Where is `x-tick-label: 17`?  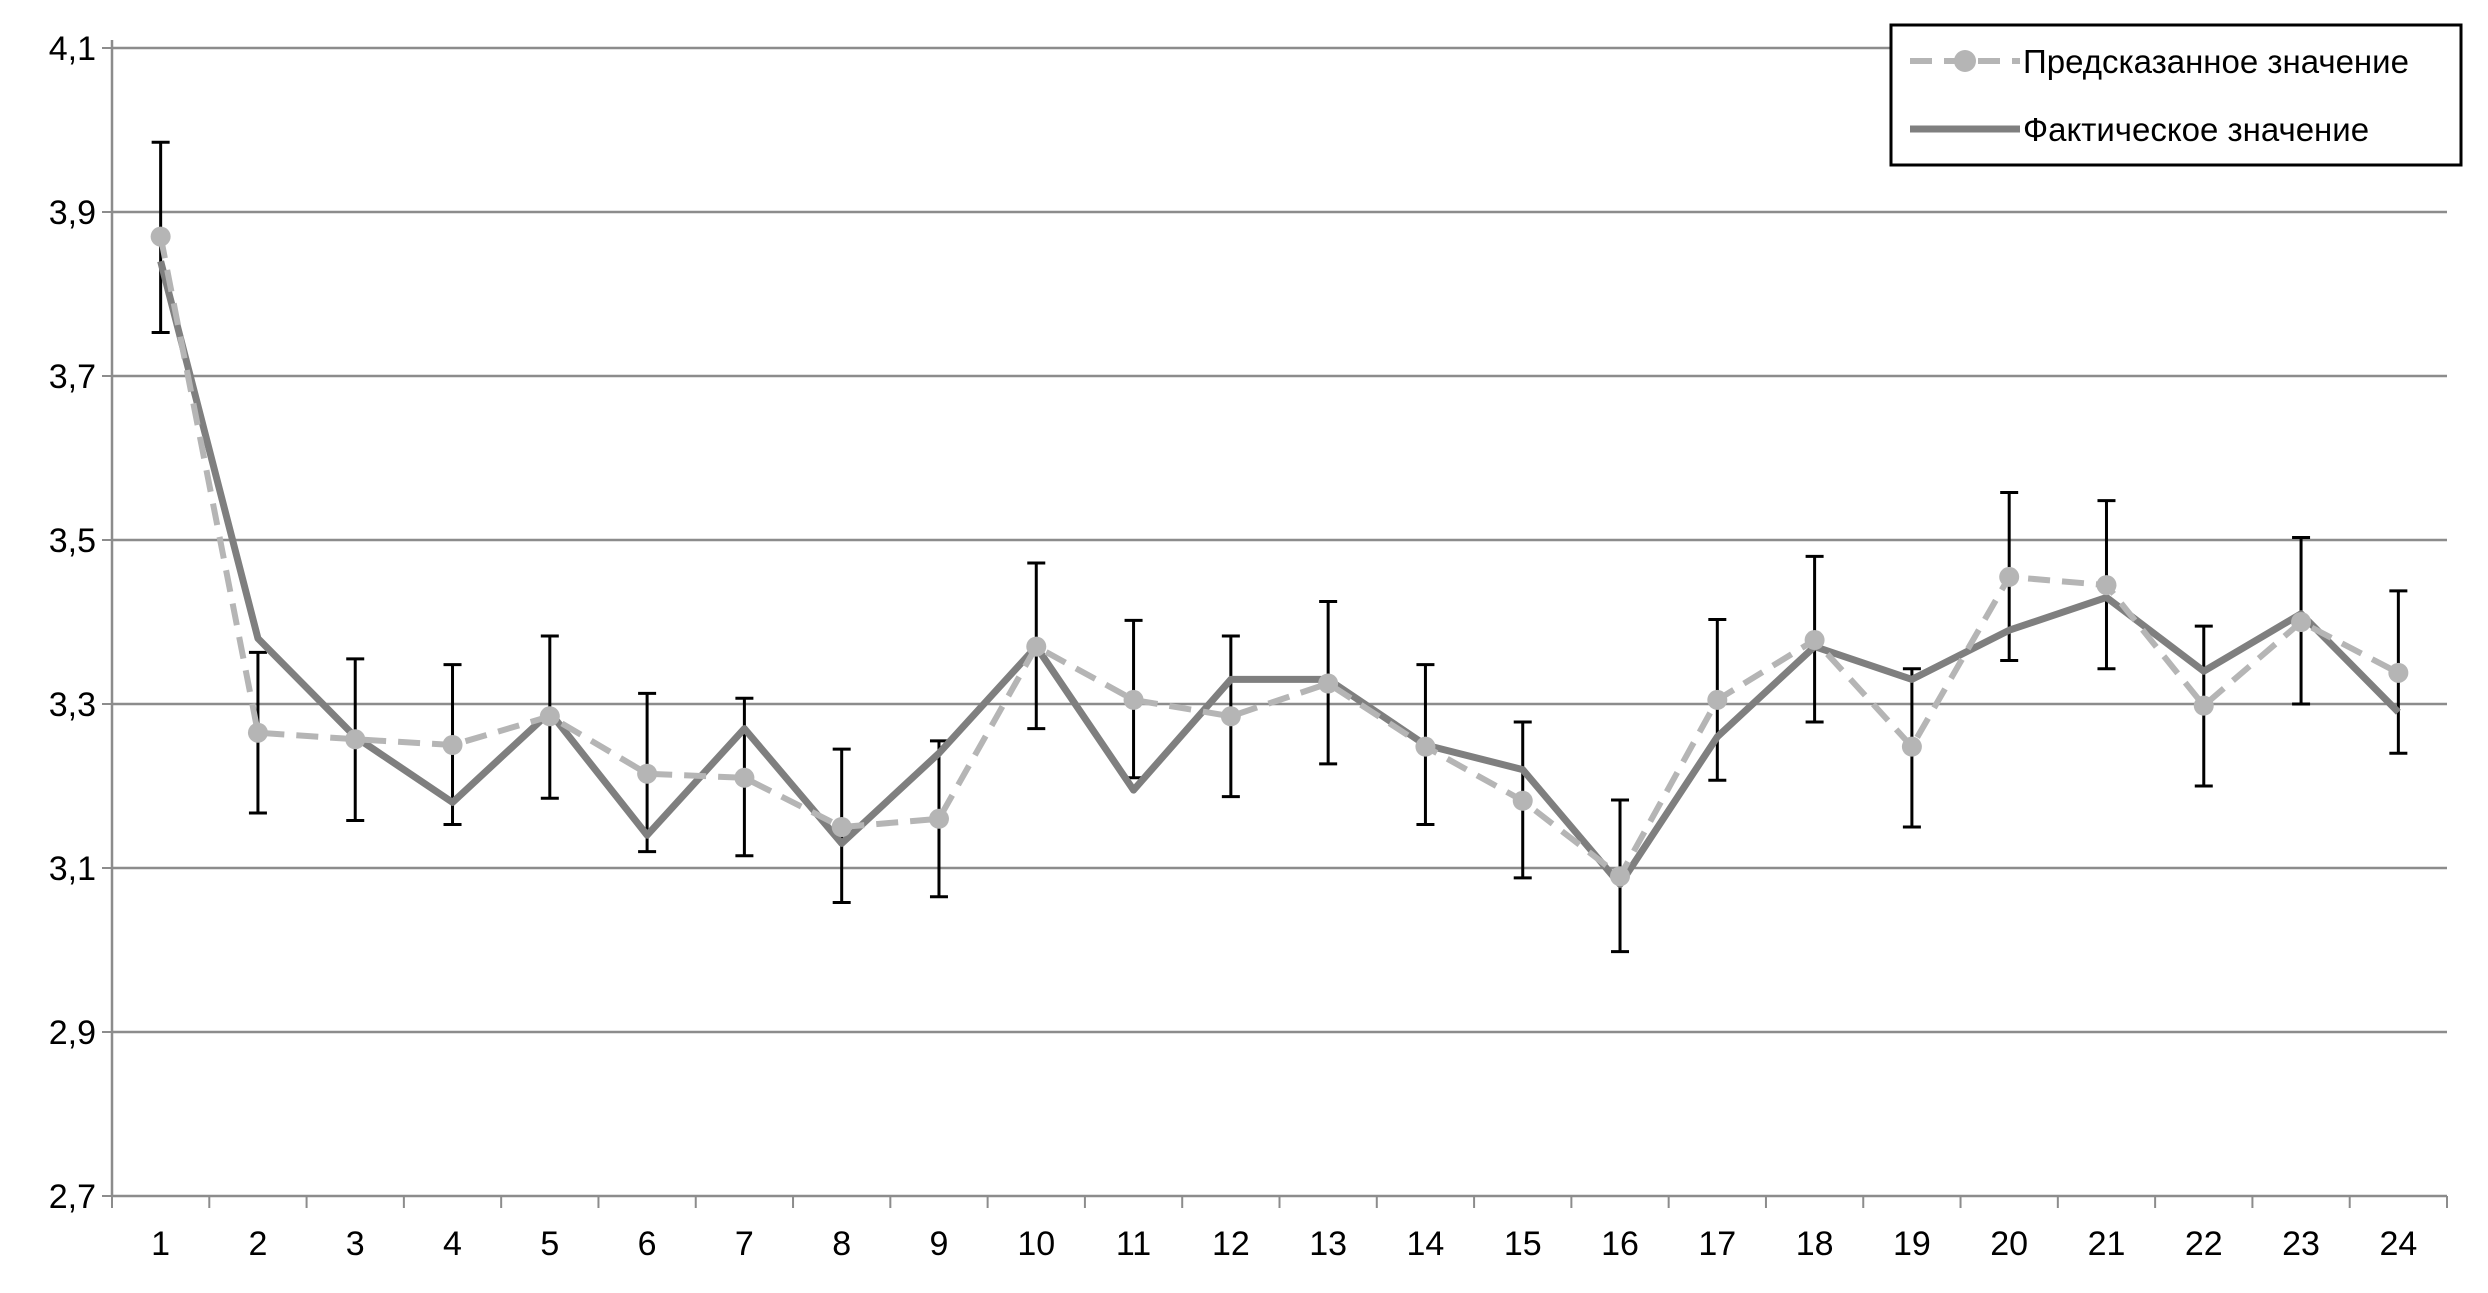
x-tick-label: 17 is located at coordinates (1717, 1244).